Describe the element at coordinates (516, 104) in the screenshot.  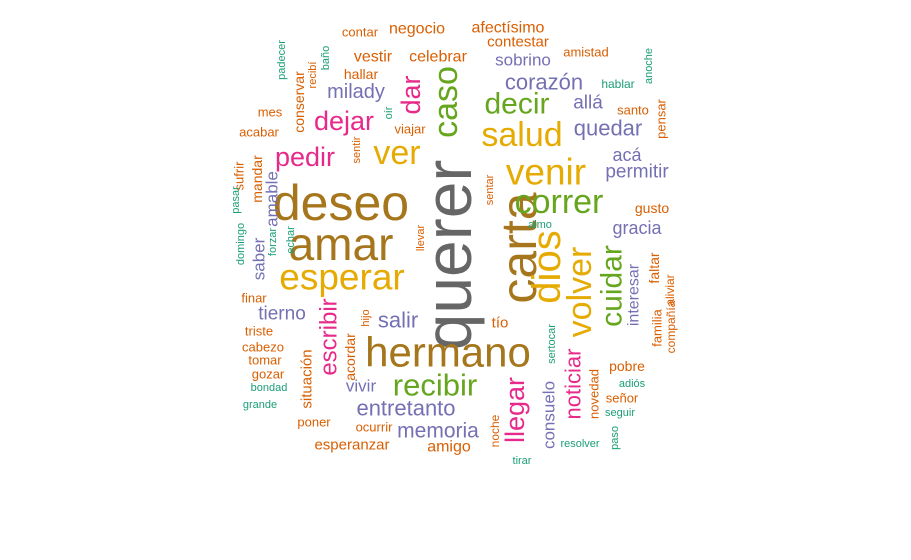
I see `word-cloud-word: decir` at that location.